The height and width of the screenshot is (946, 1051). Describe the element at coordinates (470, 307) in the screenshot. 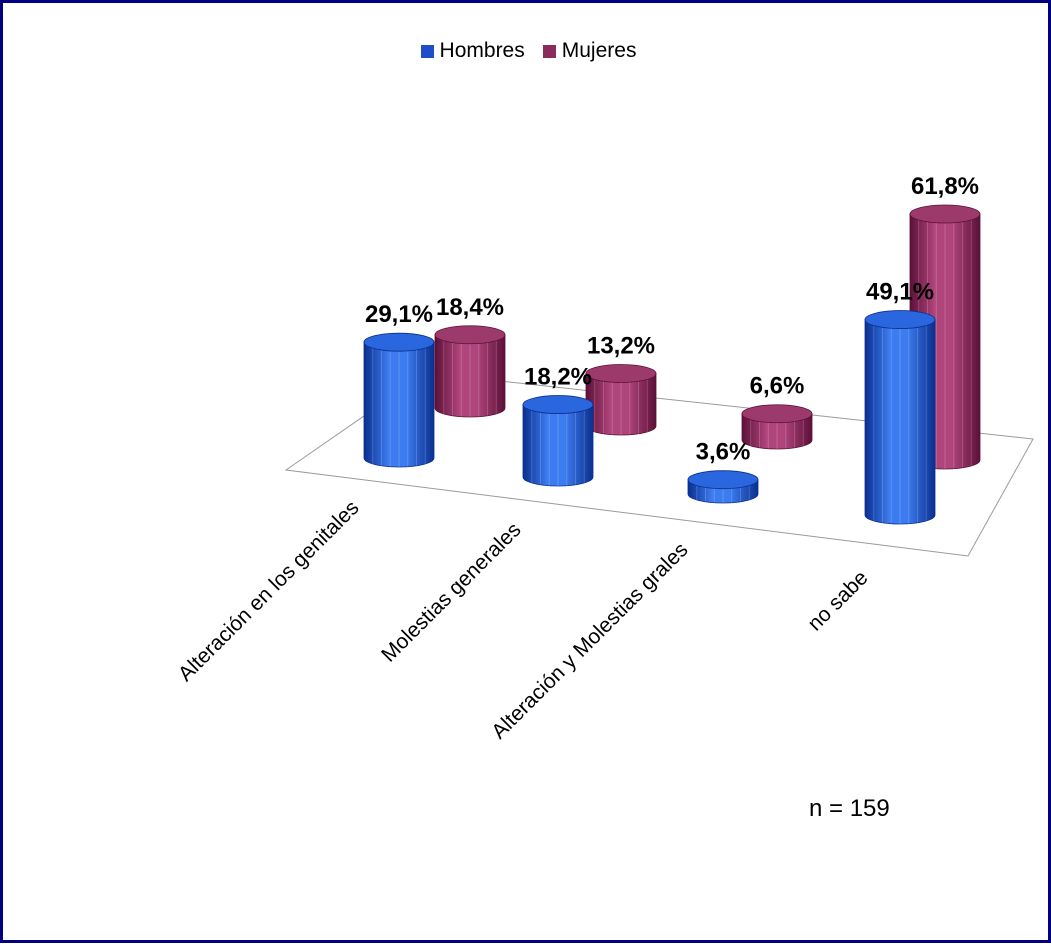

I see `data-label: 18,4%` at that location.